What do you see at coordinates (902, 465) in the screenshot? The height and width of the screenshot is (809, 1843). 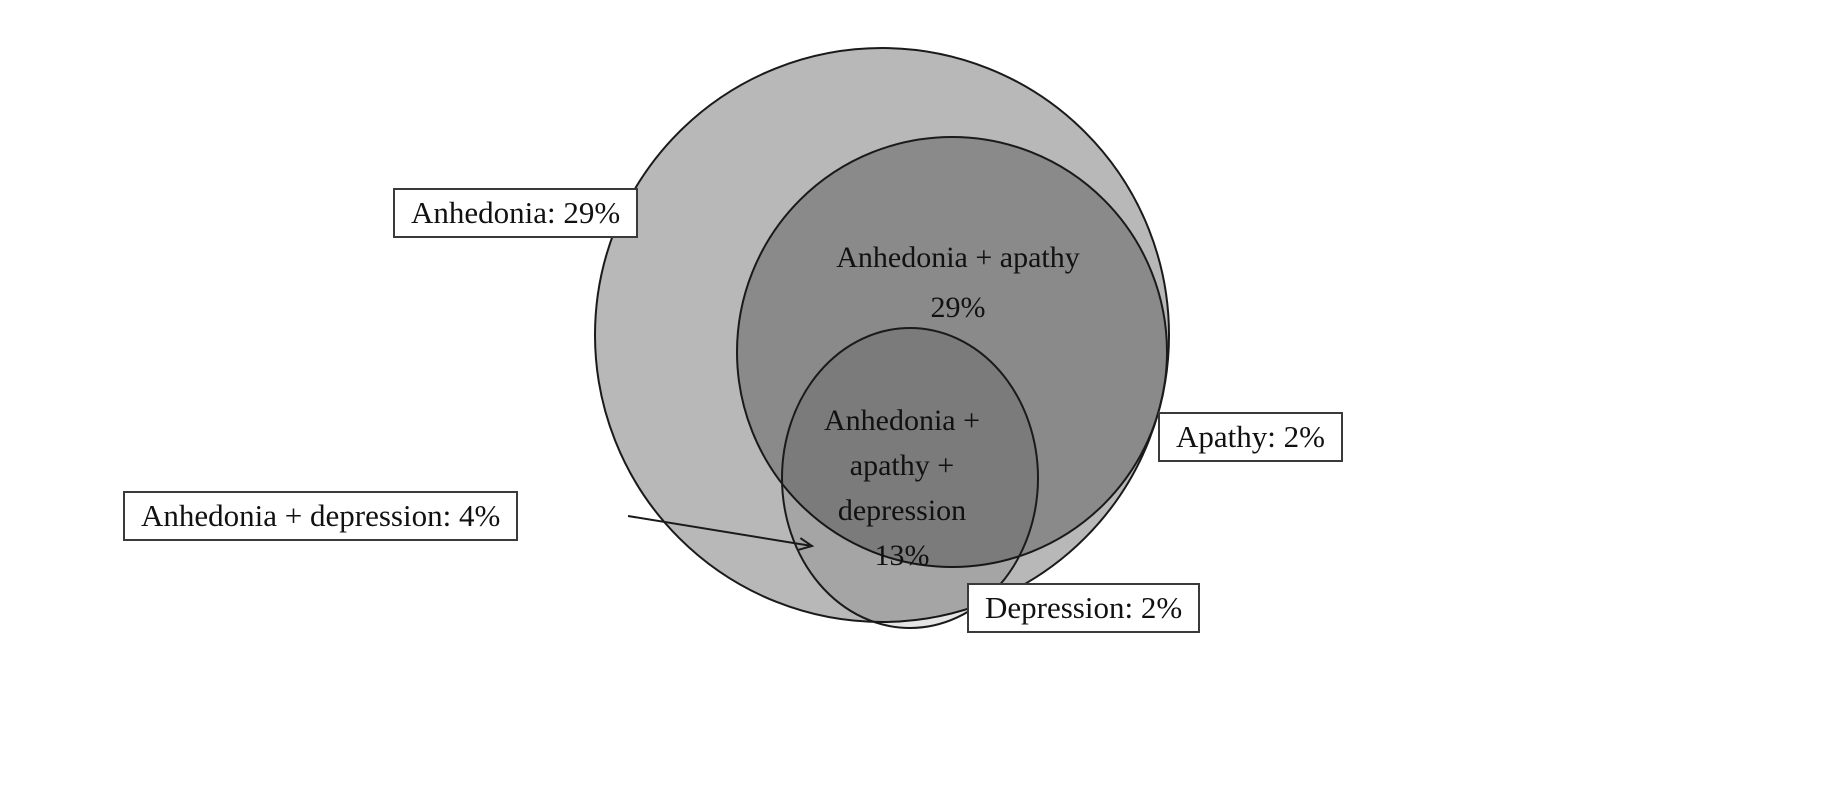 I see `triple-overlap-line2: apathy +` at bounding box center [902, 465].